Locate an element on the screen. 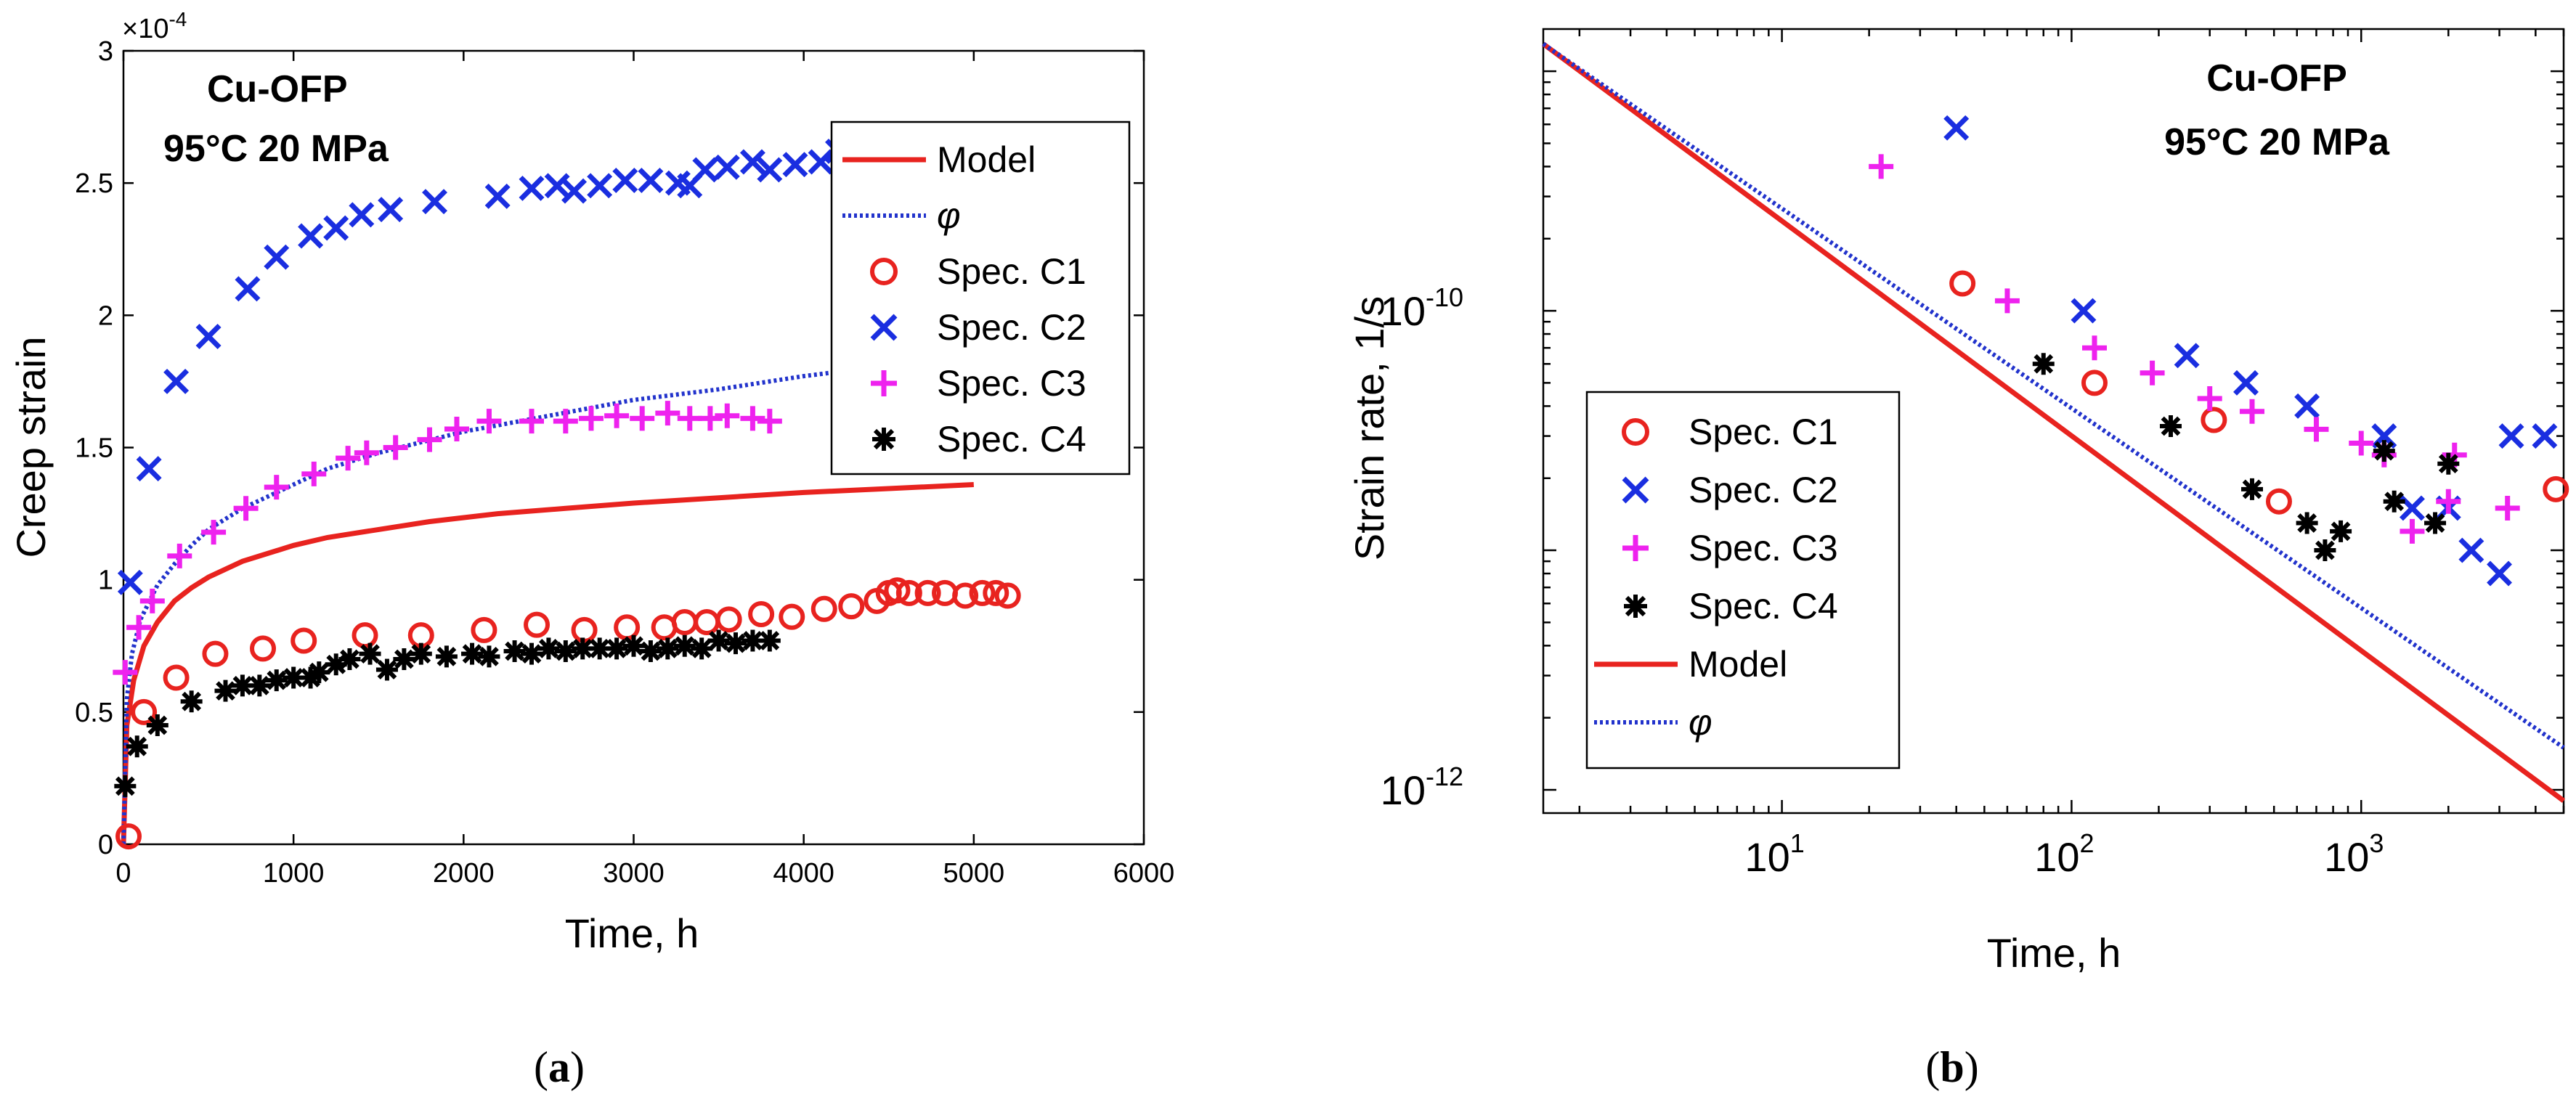 This screenshot has height=1102, width=2576. panel-b-spec-c3-point-7-stroke is located at coordinates (2361, 443).